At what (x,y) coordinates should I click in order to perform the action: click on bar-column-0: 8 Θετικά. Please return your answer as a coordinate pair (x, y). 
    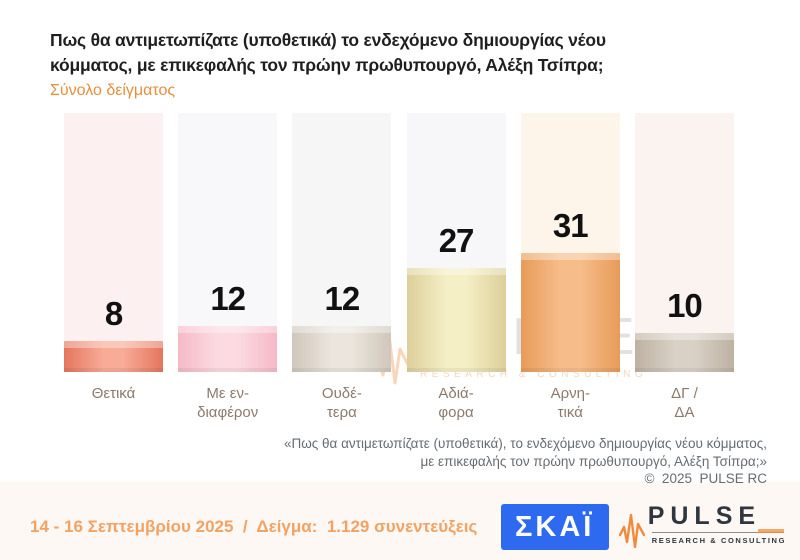
    Looking at the image, I should click on (113, 257).